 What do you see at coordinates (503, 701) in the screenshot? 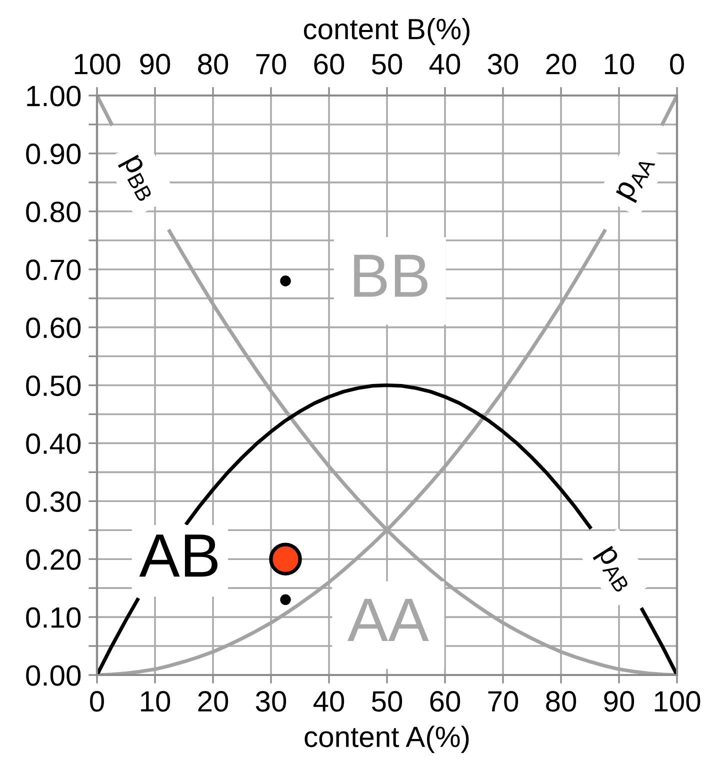
I see `x-tick-label: 70` at bounding box center [503, 701].